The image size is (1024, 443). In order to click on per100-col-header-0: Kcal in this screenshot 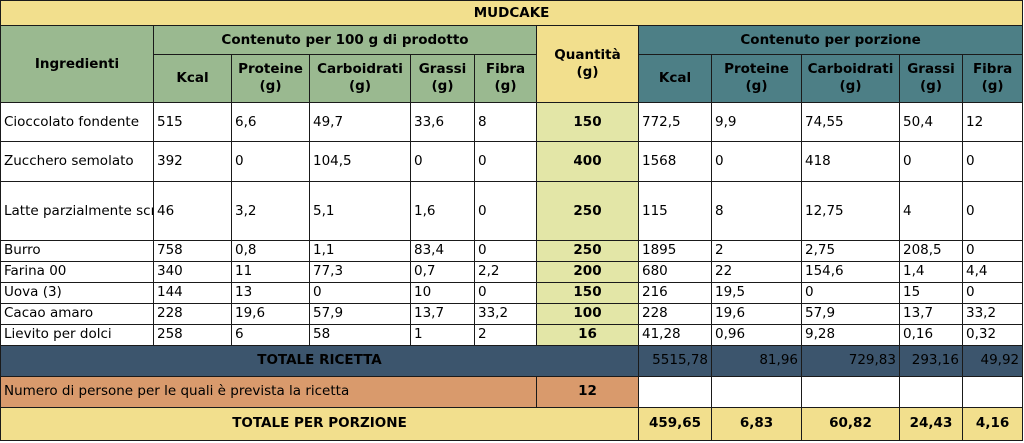, I will do `click(192, 78)`.